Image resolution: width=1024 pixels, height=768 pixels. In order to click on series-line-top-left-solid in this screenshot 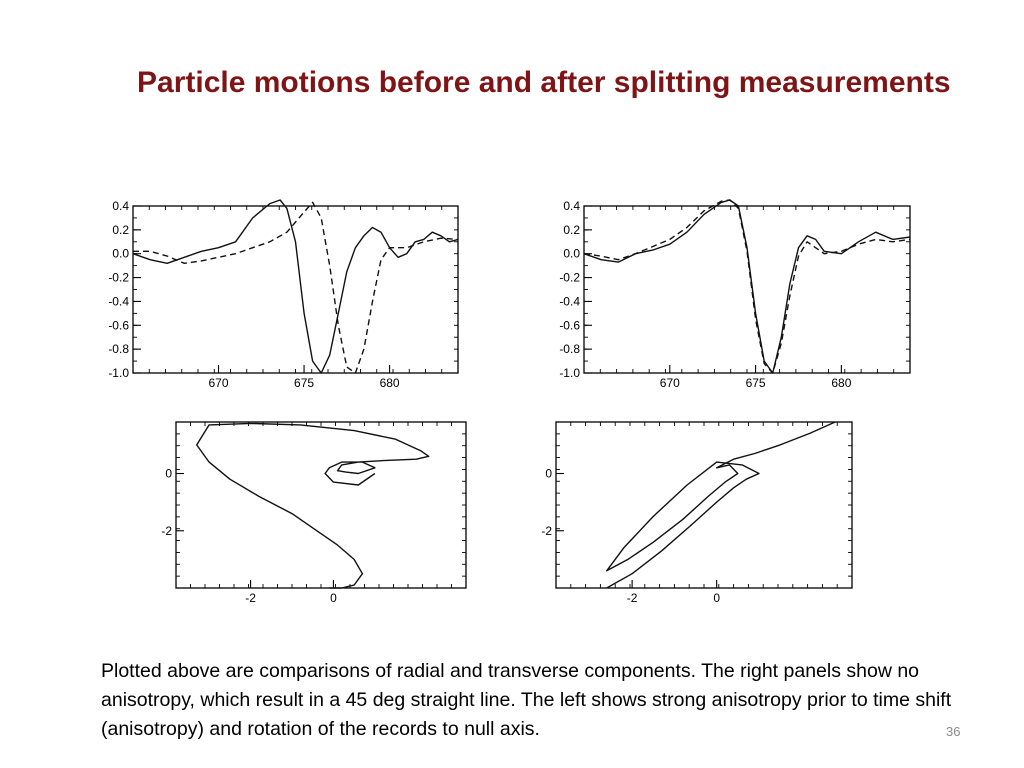, I will do `click(295, 286)`.